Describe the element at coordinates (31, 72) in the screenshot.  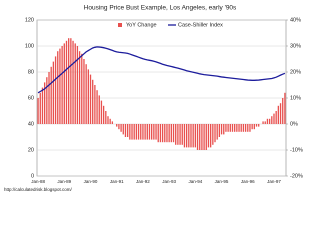
I see `y-tick-label: 80` at that location.